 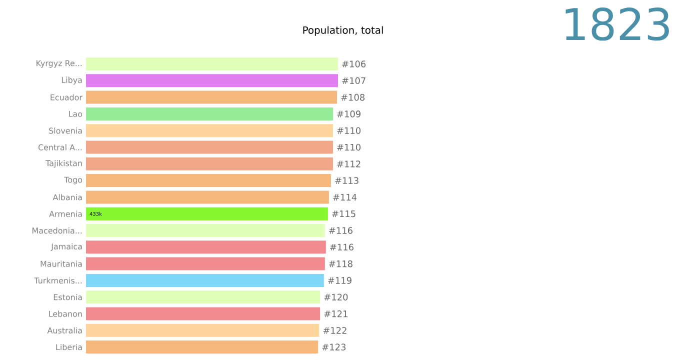 I want to click on text: 1823, so click(x=617, y=24).